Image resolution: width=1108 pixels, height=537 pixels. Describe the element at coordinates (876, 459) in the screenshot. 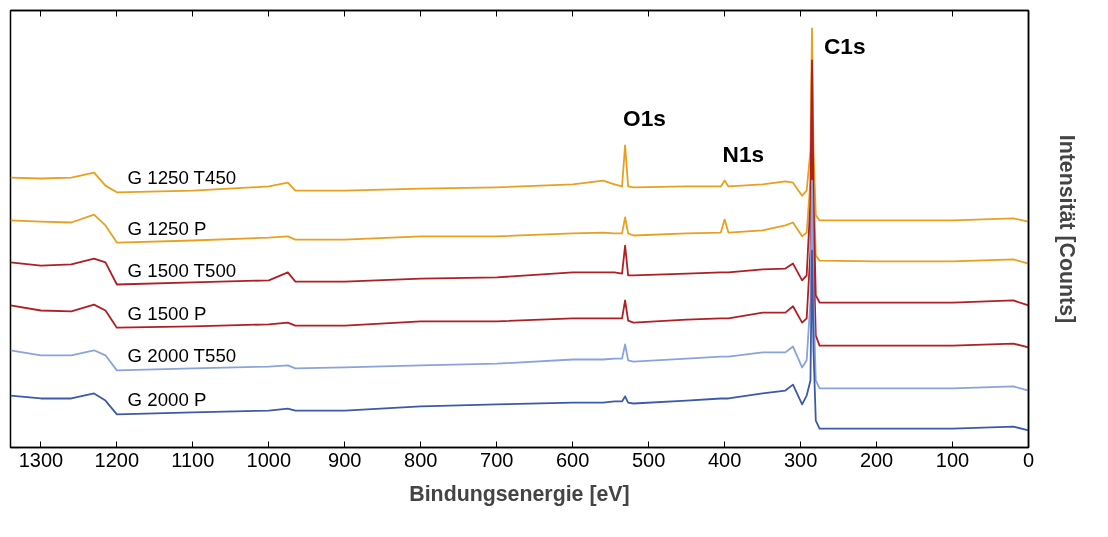

I see `x-tick-label: 200` at that location.